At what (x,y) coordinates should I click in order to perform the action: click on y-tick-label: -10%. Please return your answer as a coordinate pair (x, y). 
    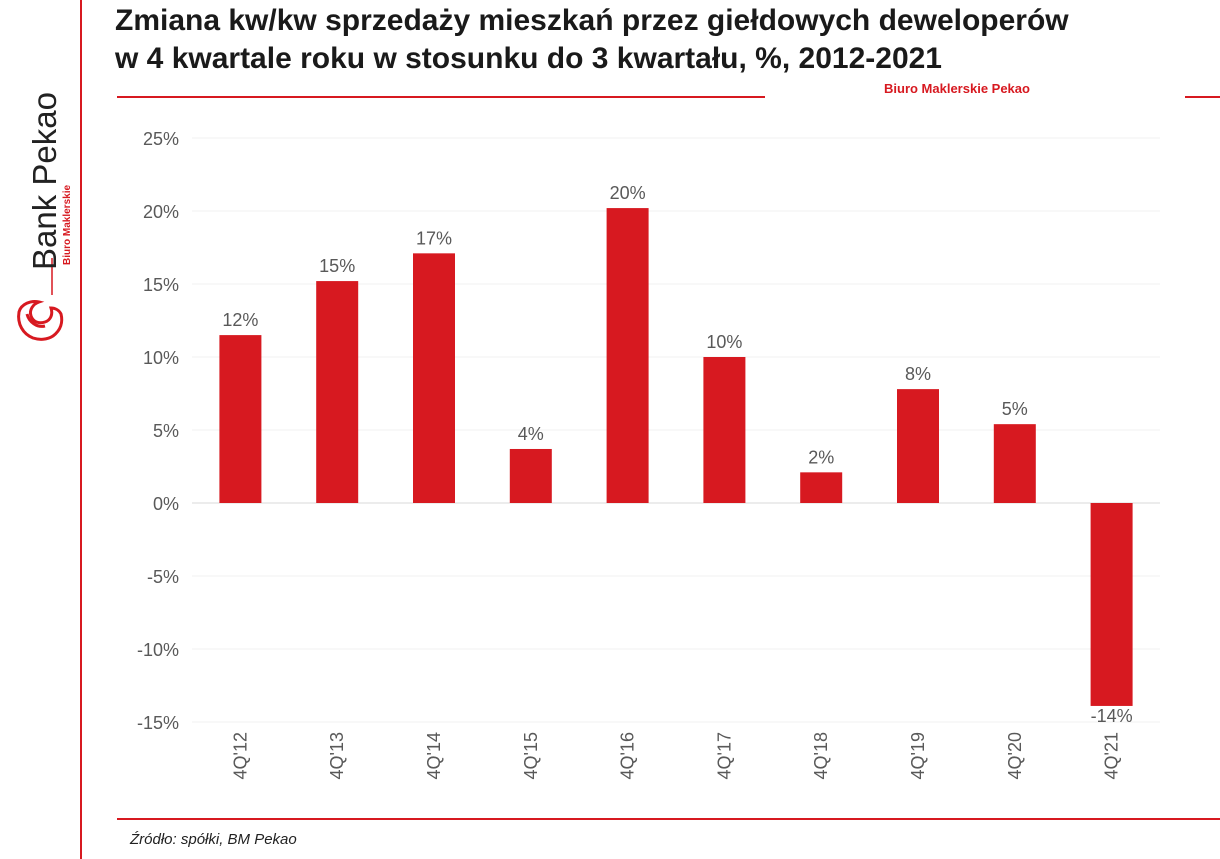
    Looking at the image, I should click on (158, 650).